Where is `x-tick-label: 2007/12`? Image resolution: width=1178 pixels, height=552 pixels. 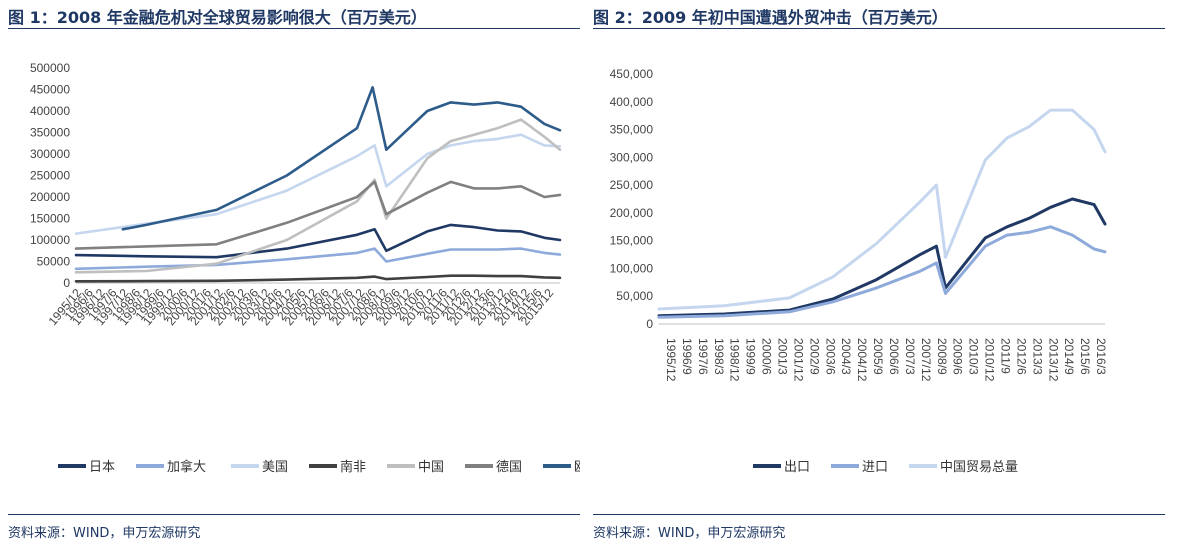
x-tick-label: 2007/12 is located at coordinates (926, 360).